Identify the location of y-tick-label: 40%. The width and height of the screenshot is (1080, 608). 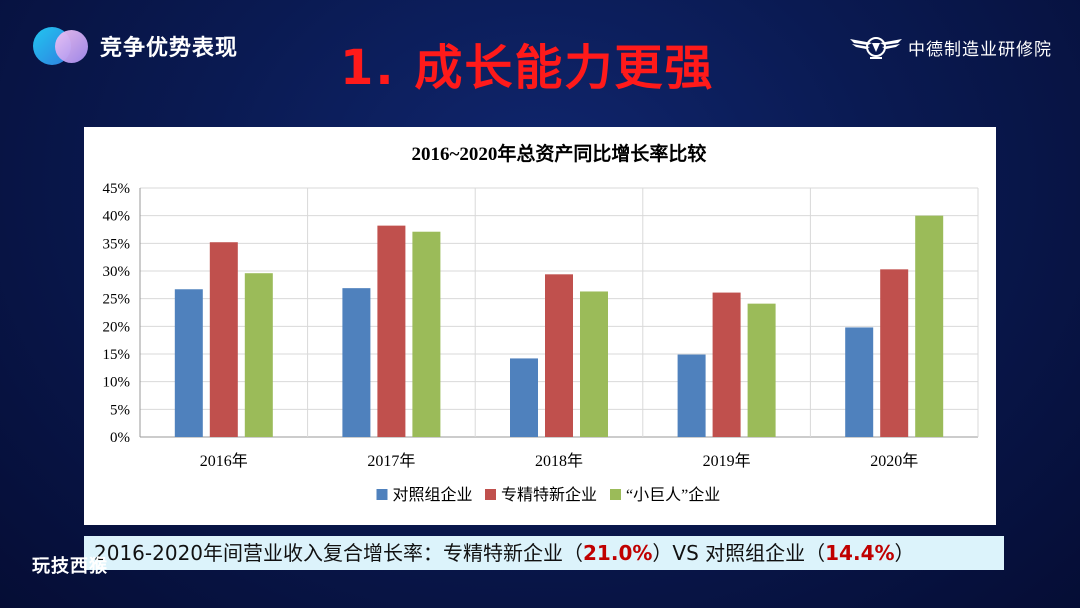
(117, 217).